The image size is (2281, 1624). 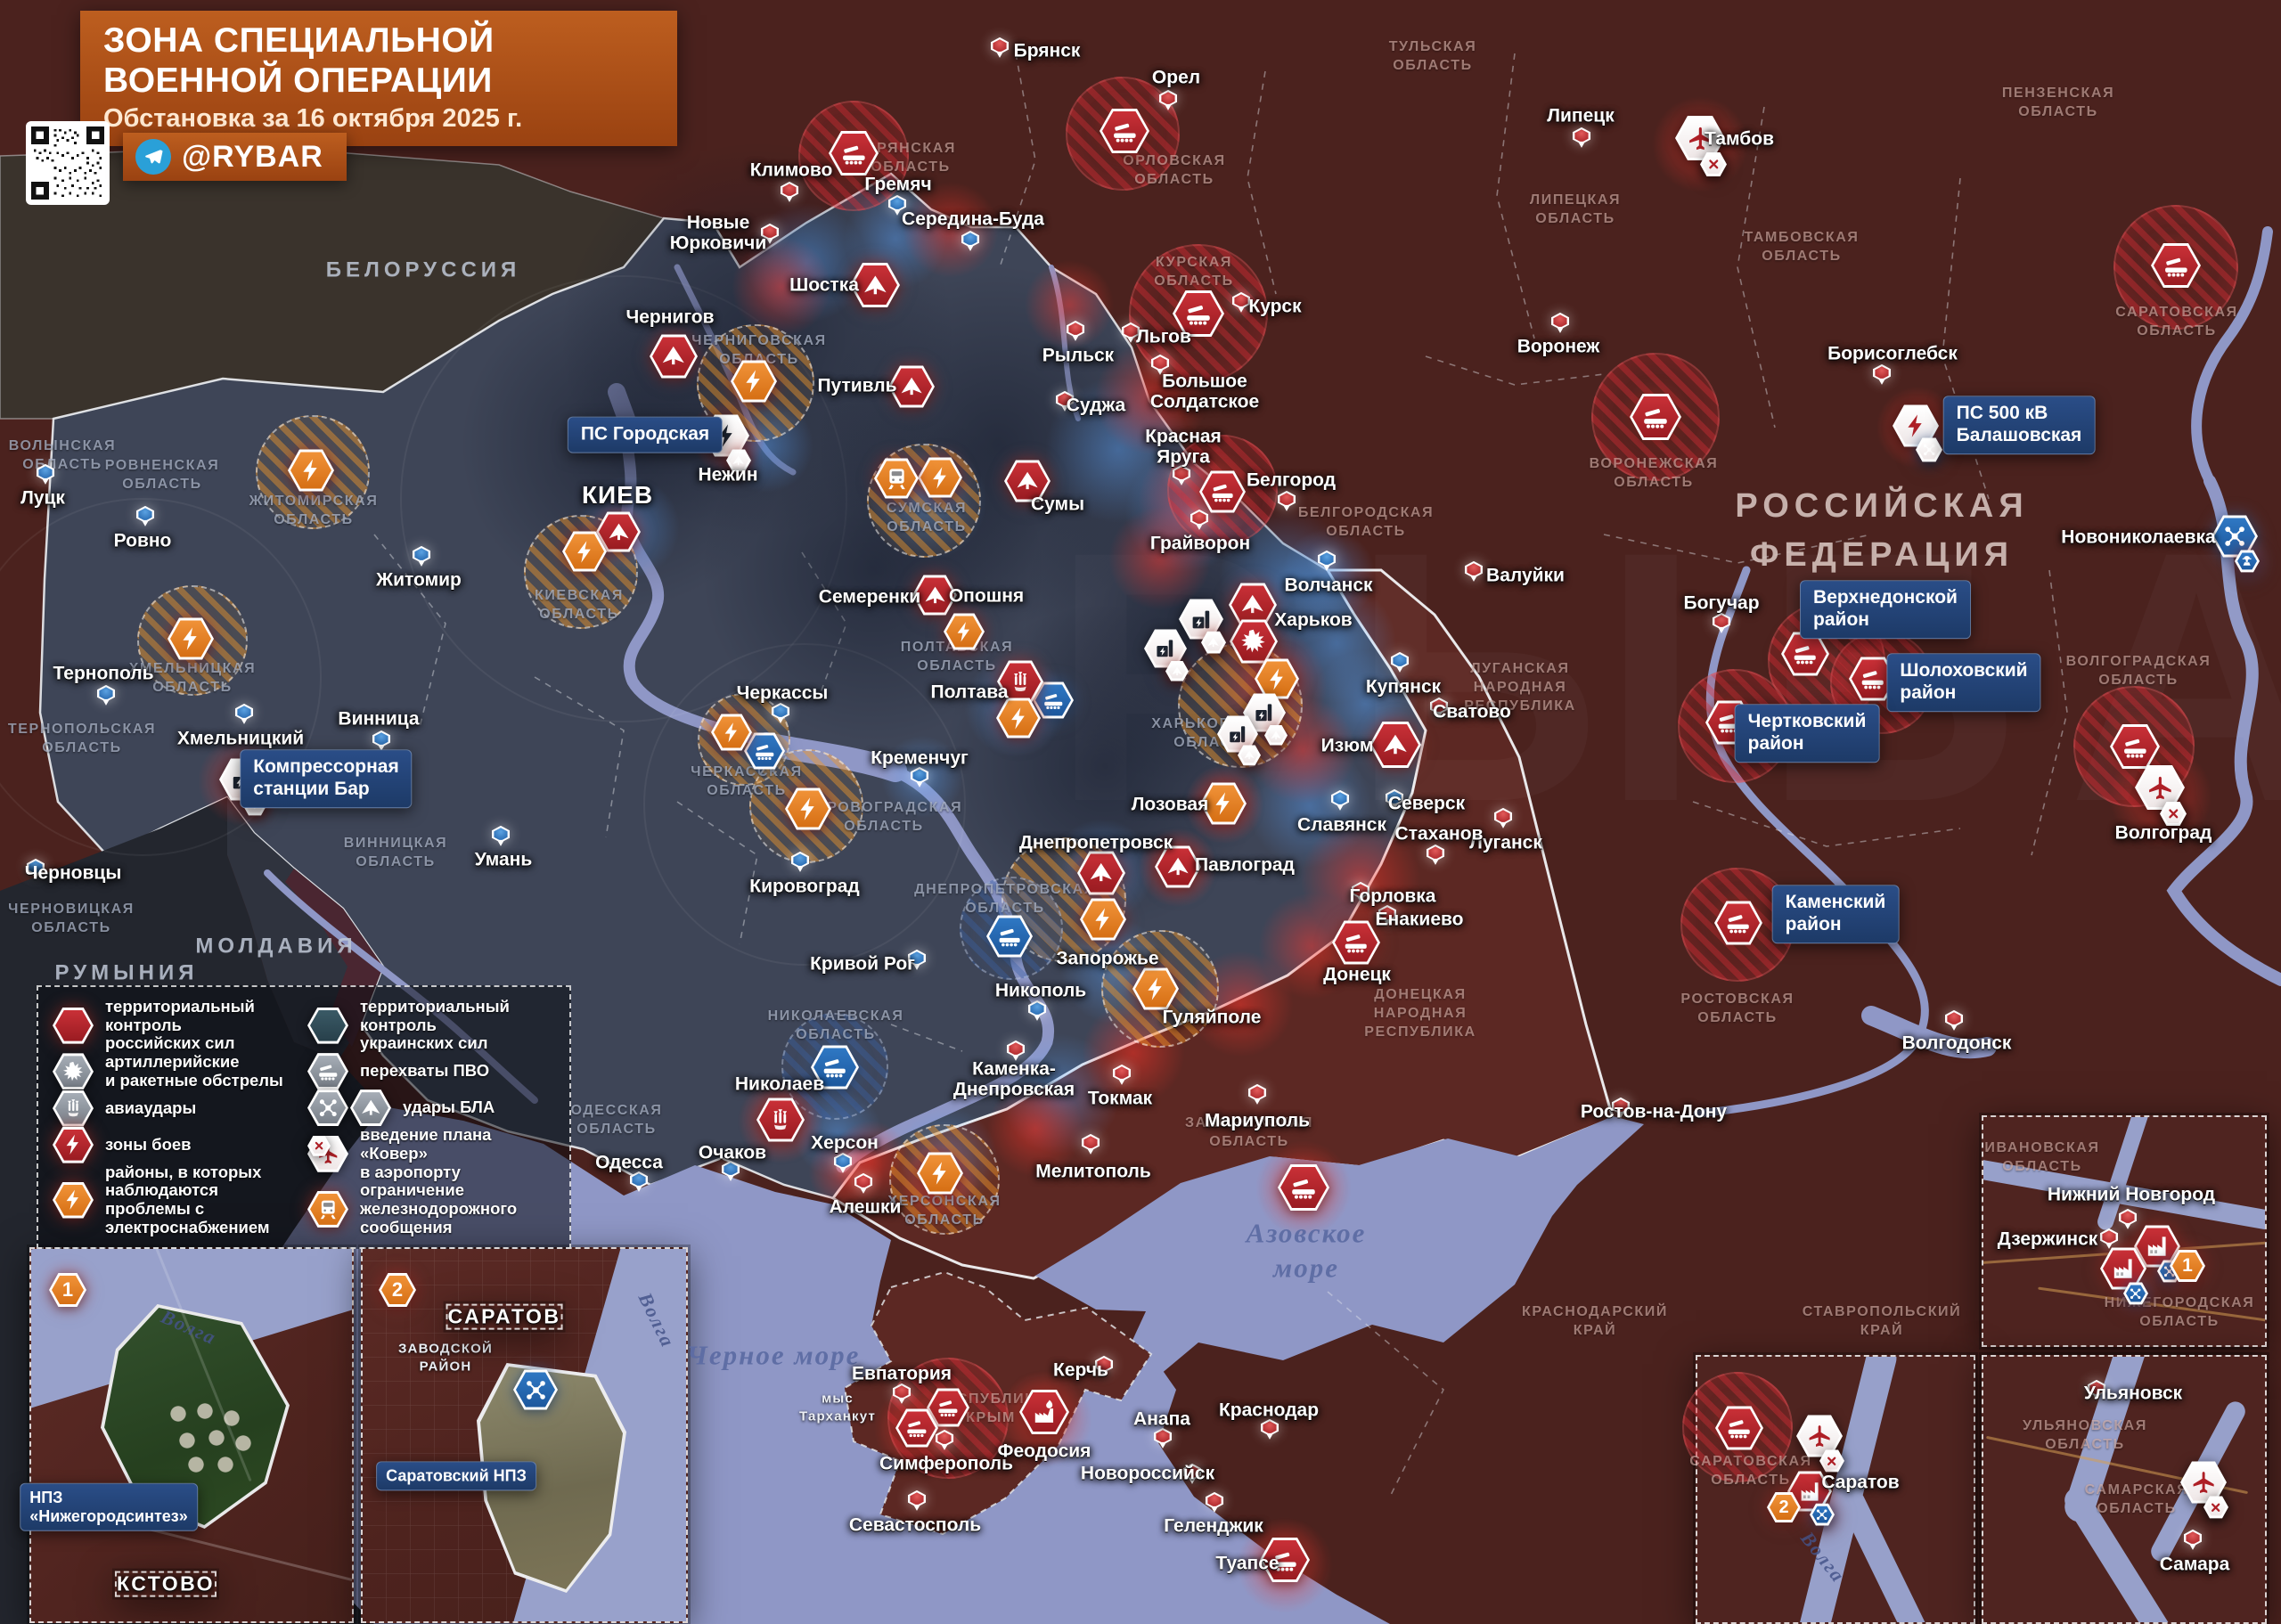 I want to click on brand-handle: @RYBAR, so click(x=252, y=157).